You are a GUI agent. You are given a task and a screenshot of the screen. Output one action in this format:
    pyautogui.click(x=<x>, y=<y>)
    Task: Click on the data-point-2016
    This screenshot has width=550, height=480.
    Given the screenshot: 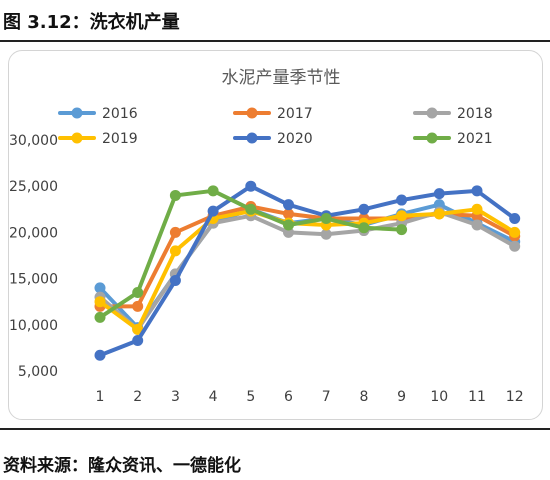 What is the action you would take?
    pyautogui.click(x=100, y=288)
    